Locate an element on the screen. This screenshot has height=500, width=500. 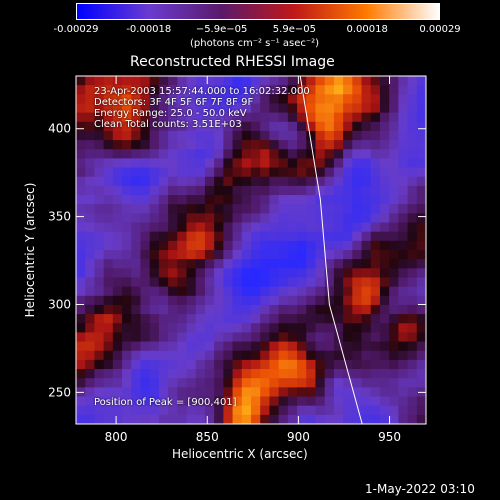
y-axis-label: Heliocentric Y (arcsec) is located at coordinates (30, 250).